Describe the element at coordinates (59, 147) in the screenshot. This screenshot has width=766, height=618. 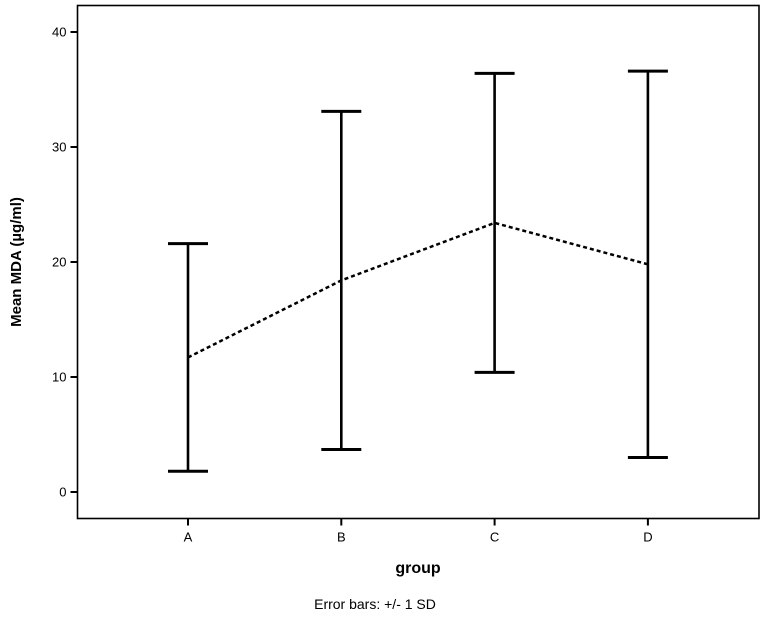
I see `y-axis-tick-label: 30` at that location.